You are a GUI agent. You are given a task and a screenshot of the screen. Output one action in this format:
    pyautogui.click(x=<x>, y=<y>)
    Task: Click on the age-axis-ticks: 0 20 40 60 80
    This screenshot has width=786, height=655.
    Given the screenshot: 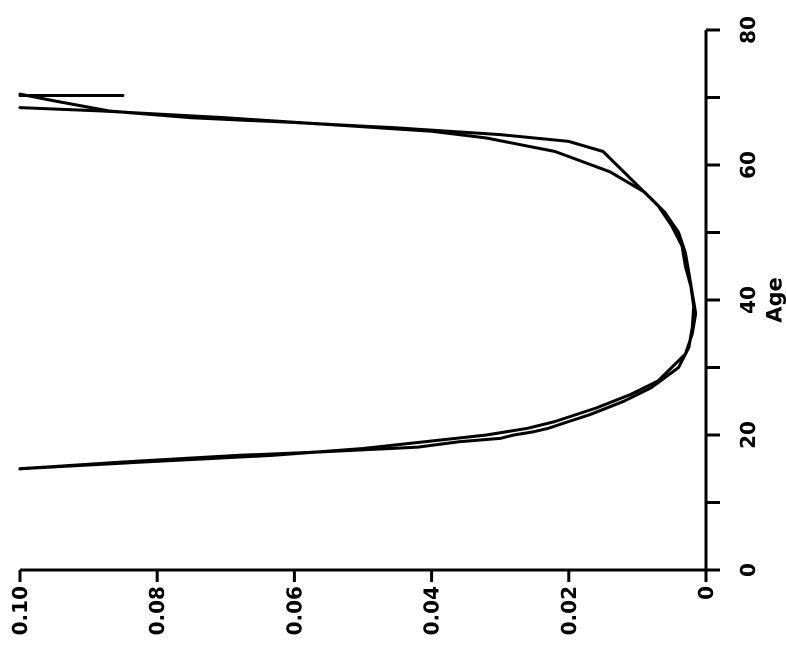 What is the action you would take?
    pyautogui.click(x=733, y=296)
    